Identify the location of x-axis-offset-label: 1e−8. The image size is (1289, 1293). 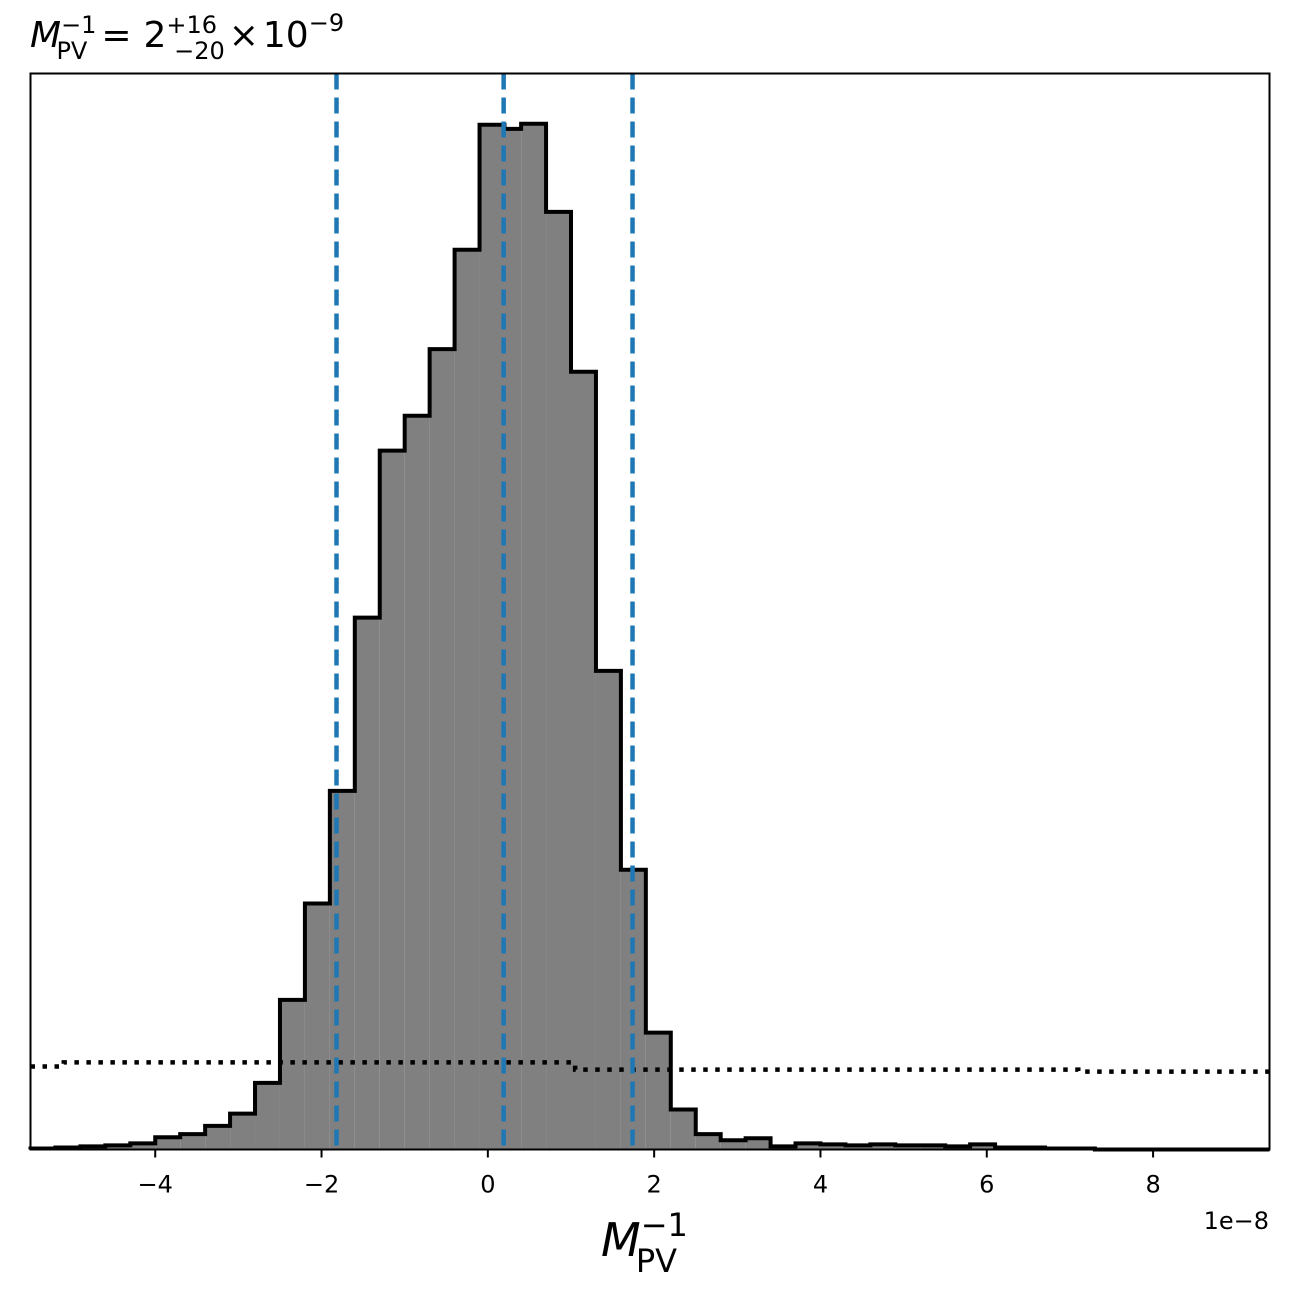
(1236, 1221).